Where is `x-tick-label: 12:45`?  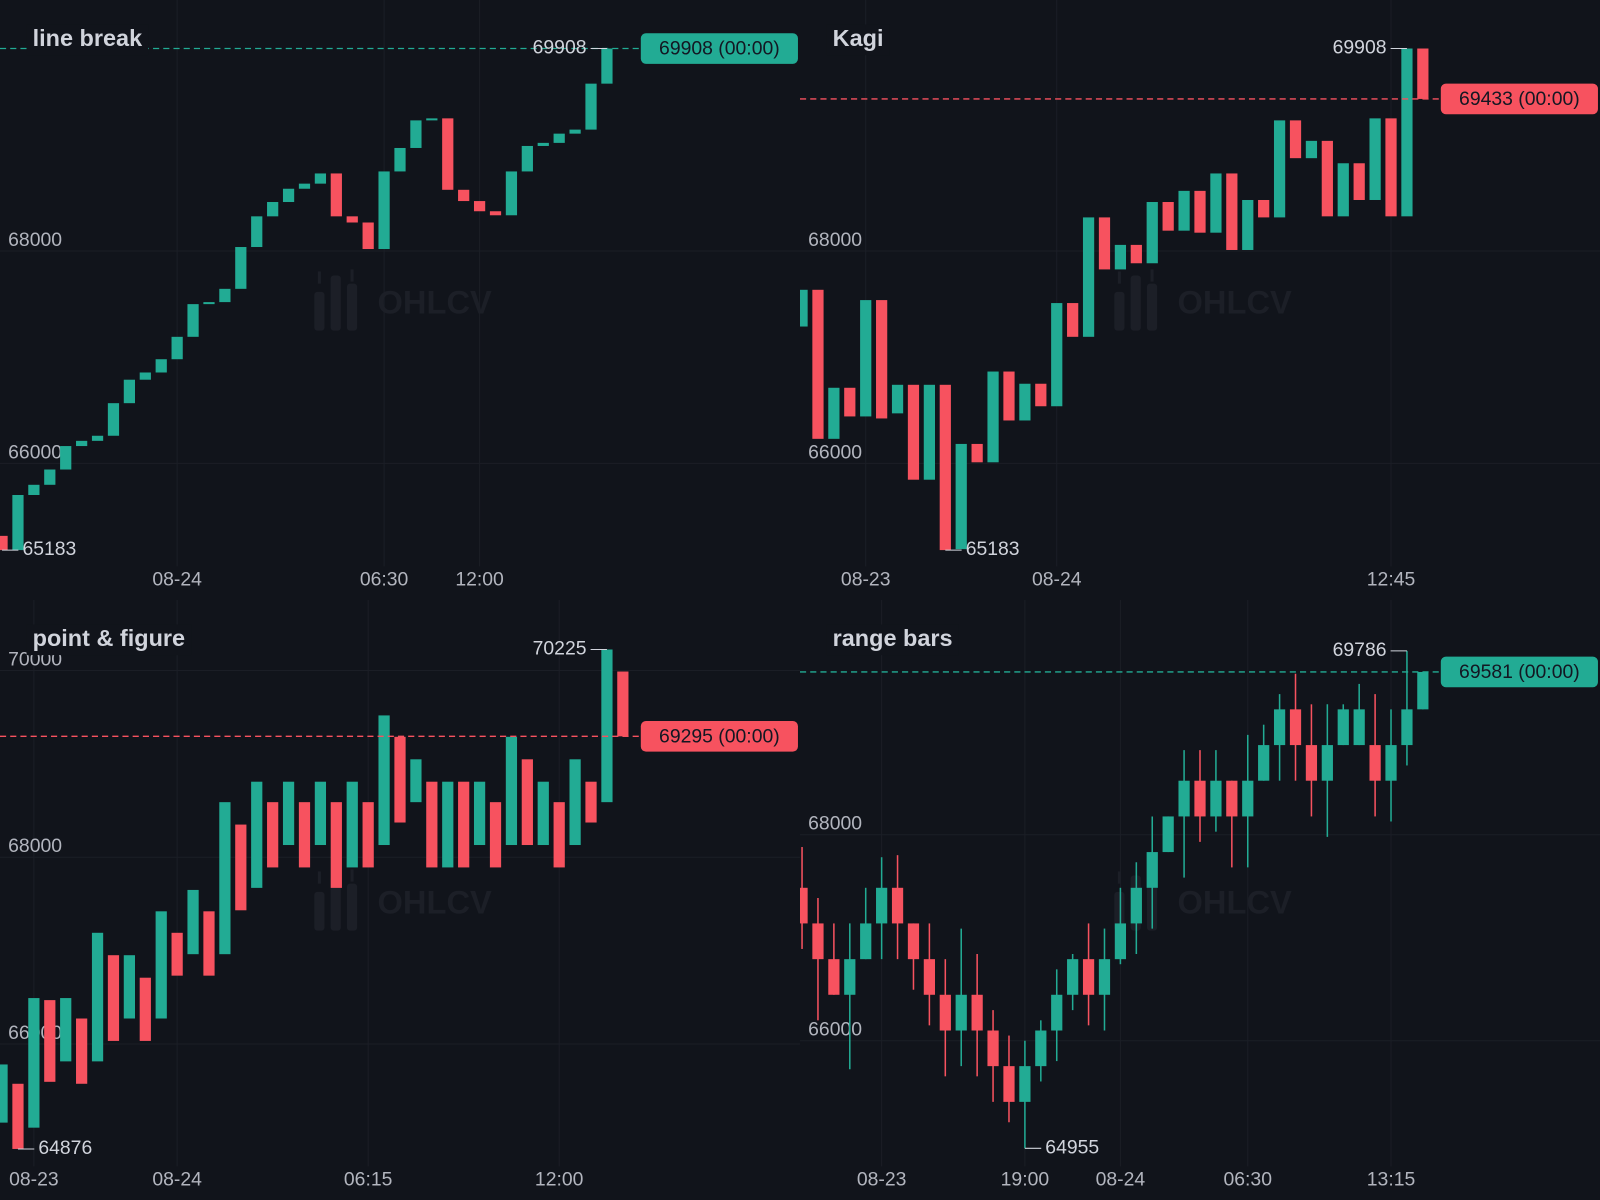 x-tick-label: 12:45 is located at coordinates (1391, 580).